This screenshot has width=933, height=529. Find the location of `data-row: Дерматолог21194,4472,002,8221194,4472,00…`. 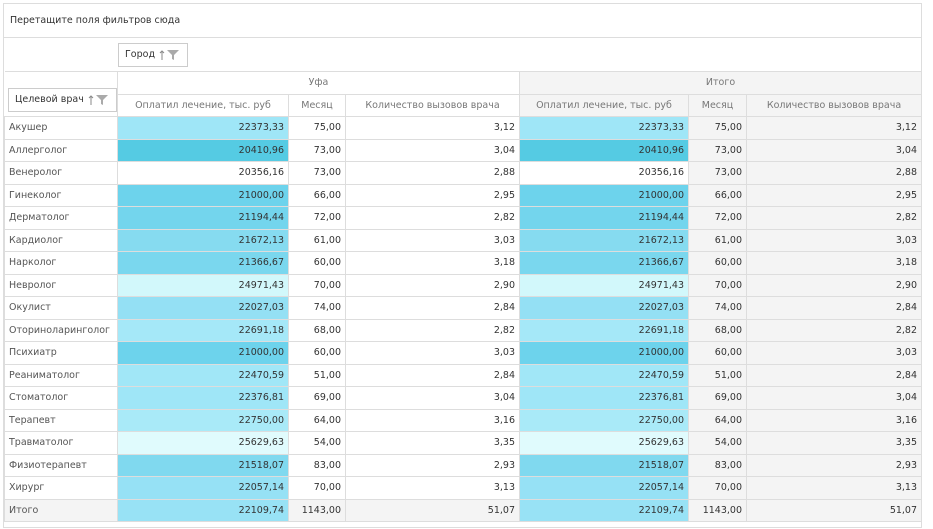

data-row: Дерматолог21194,4472,002,8221194,4472,00… is located at coordinates (463, 218).